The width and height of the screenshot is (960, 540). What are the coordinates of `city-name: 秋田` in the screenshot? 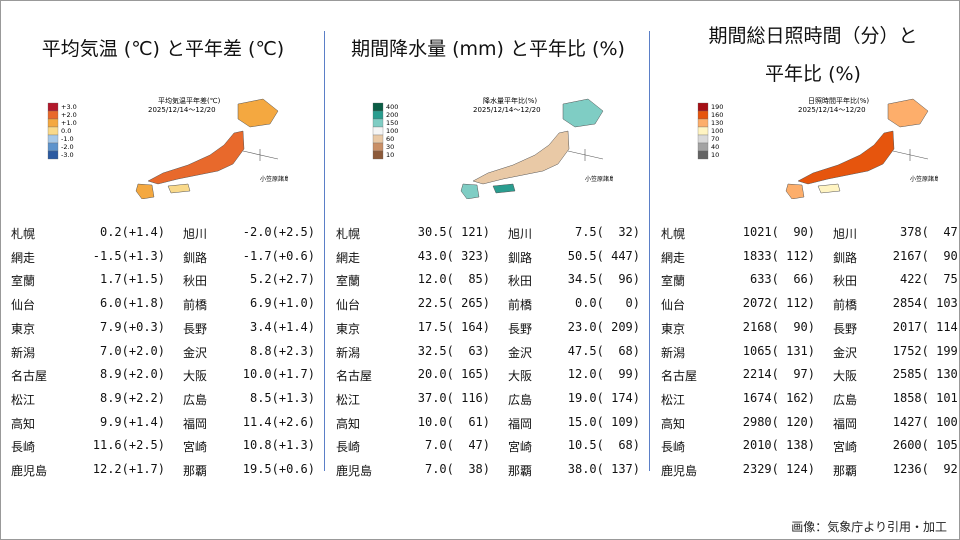 It's located at (845, 281).